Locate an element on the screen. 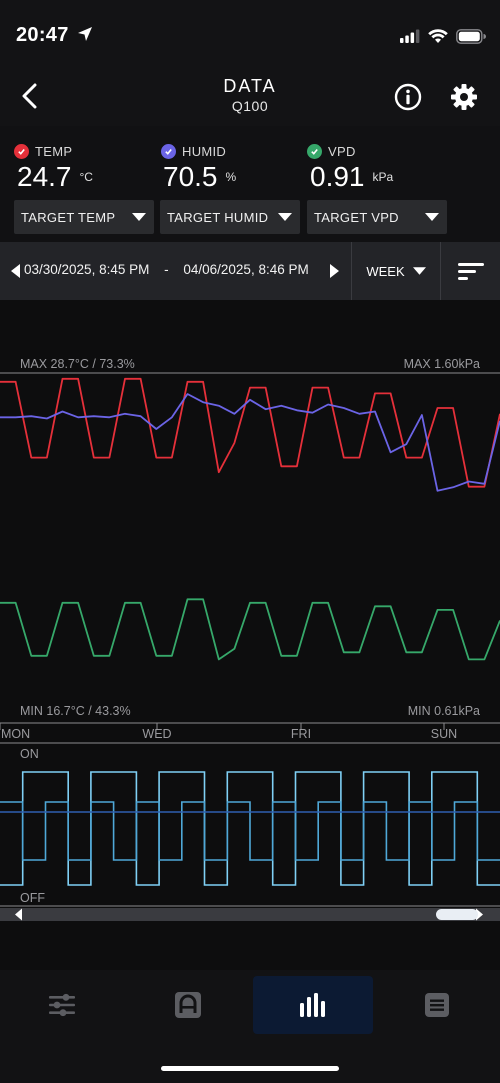 The height and width of the screenshot is (1083, 500). info-button is located at coordinates (408, 97).